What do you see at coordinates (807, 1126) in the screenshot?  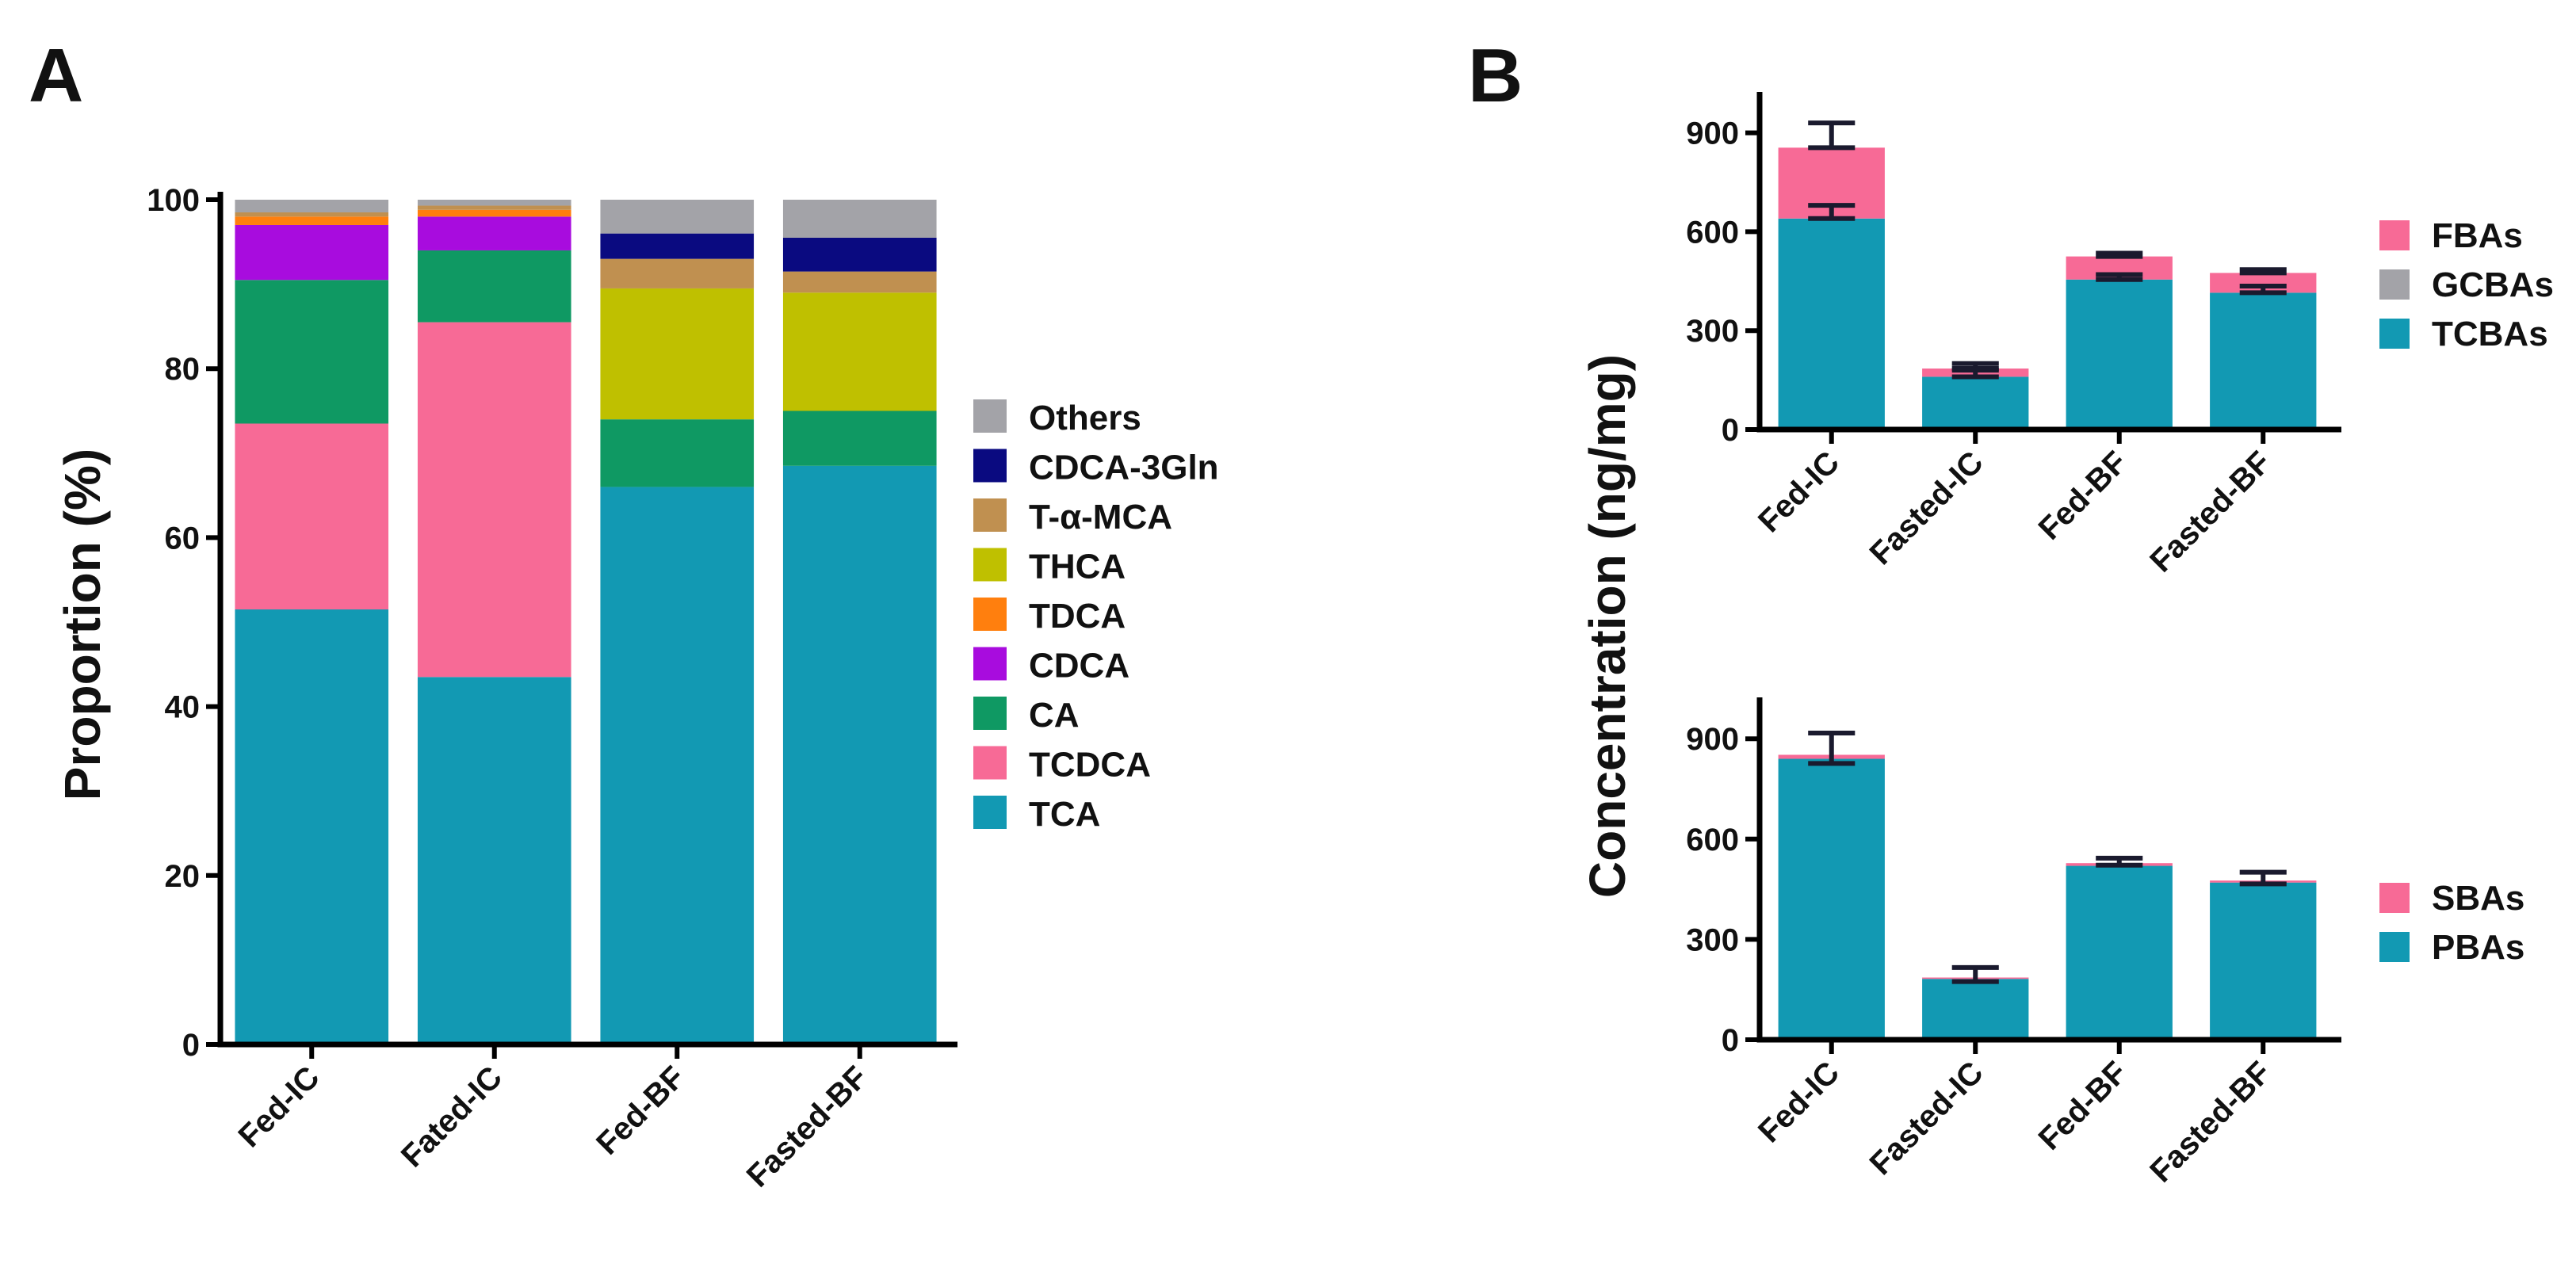 I see `chart-a-x-tick-label-fasted-bf: Fasted-BF` at bounding box center [807, 1126].